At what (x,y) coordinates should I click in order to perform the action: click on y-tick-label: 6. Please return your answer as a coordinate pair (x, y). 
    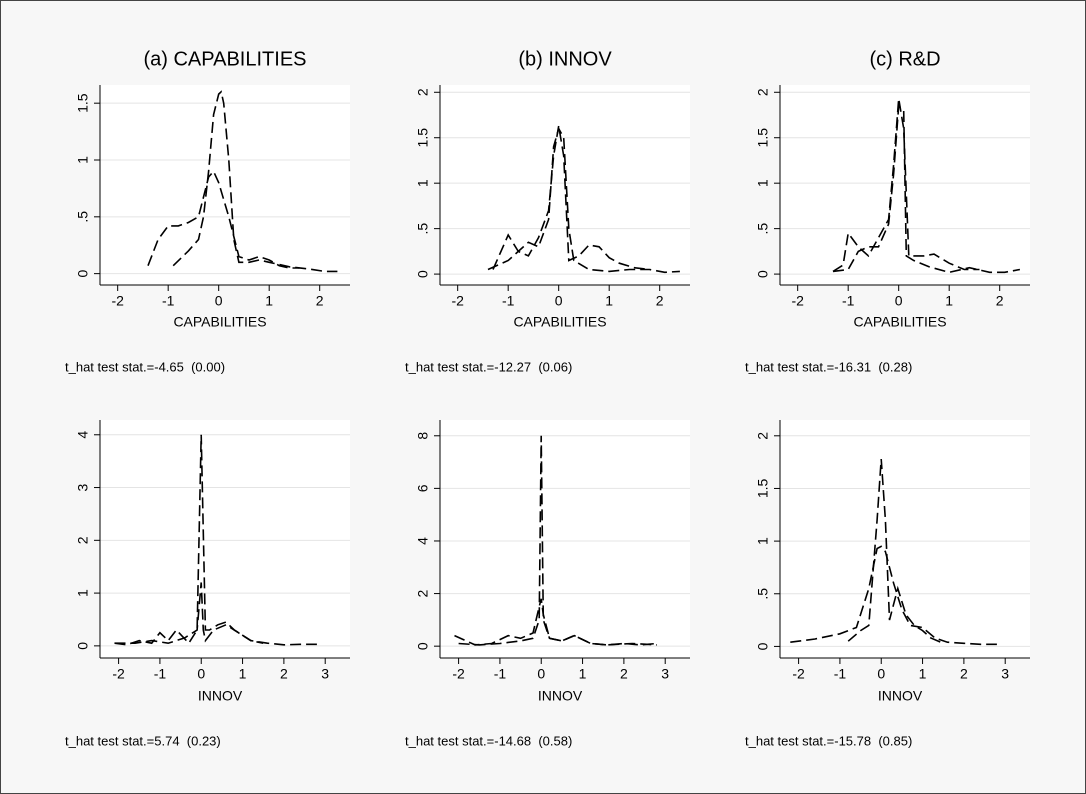
    Looking at the image, I should click on (423, 488).